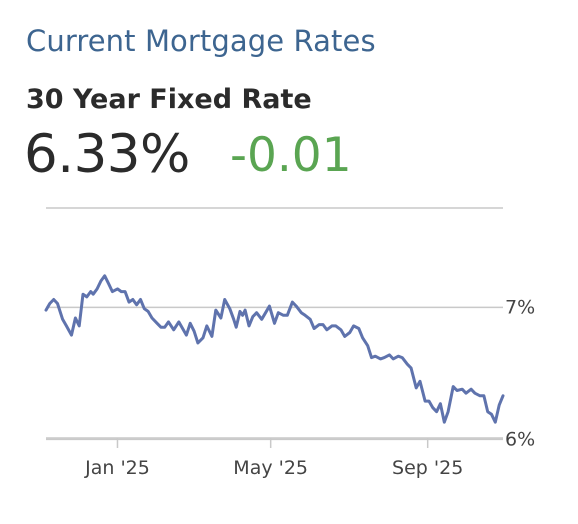 This screenshot has height=524, width=578. Describe the element at coordinates (427, 468) in the screenshot. I see `x-tick-label: Sep '25` at that location.